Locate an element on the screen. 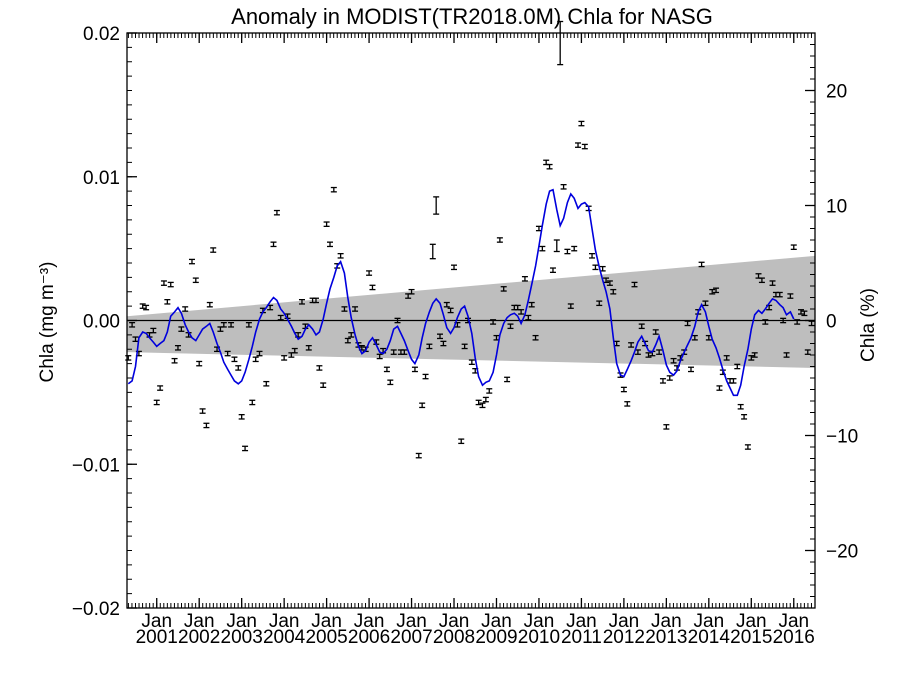  x-tick-label-year: 2001 is located at coordinates (157, 637).